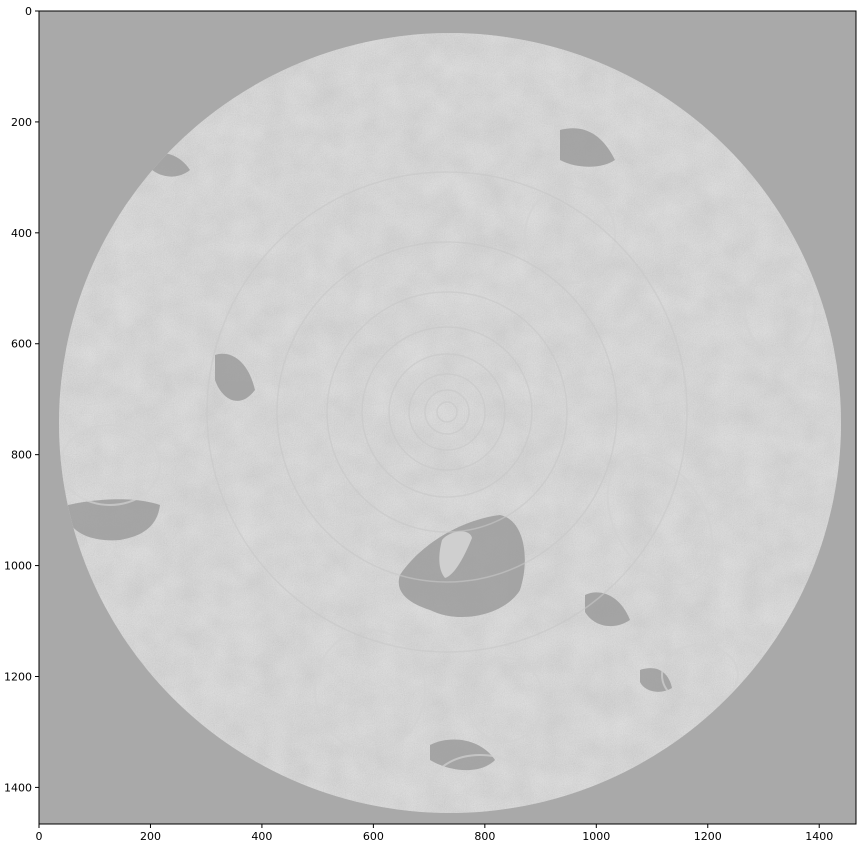  What do you see at coordinates (484, 836) in the screenshot?
I see `x-tick-label: 800` at bounding box center [484, 836].